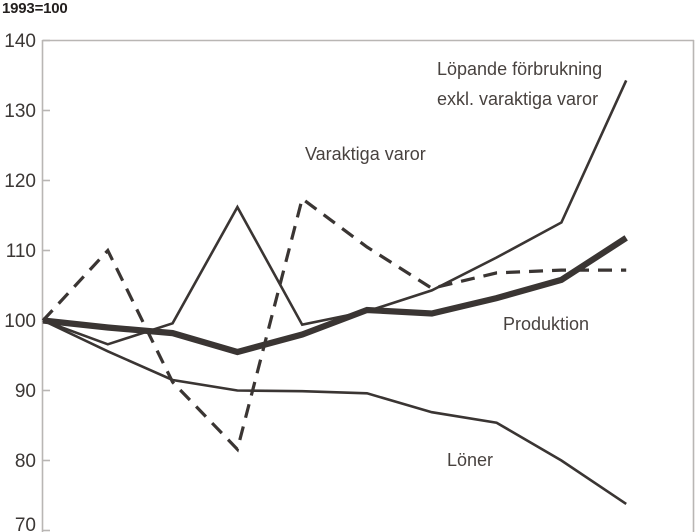 This screenshot has height=532, width=698. I want to click on y-tick-label-70: 70, so click(25, 523).